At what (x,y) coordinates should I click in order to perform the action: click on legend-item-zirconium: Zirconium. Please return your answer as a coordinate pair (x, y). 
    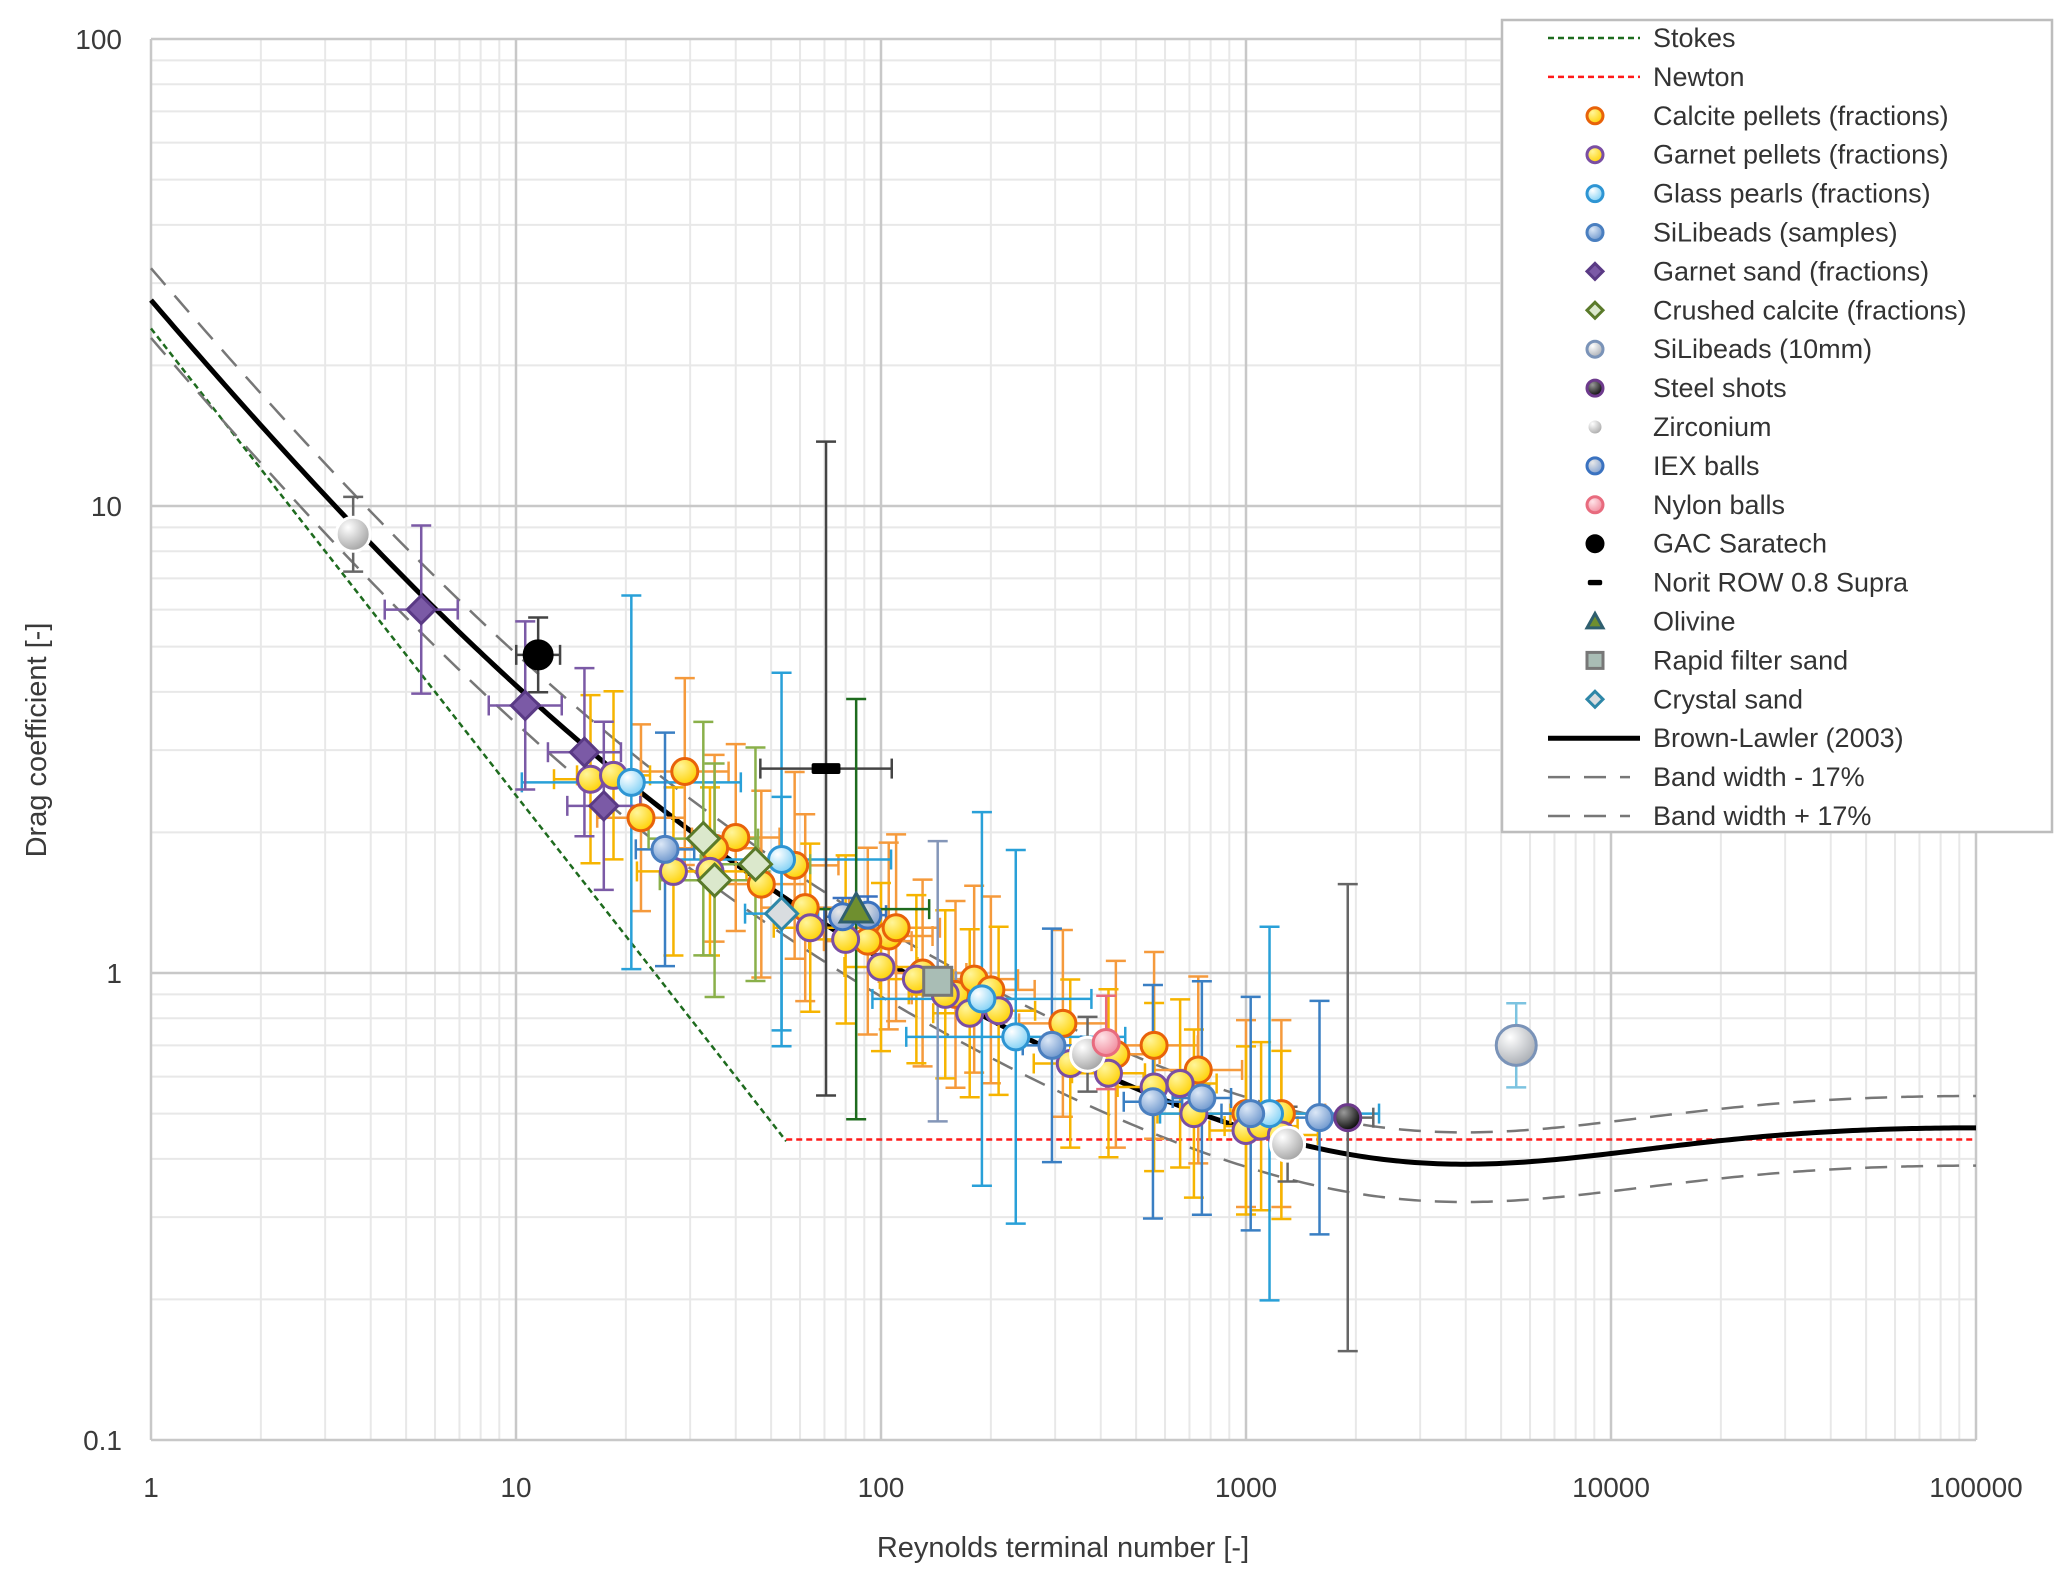
    Looking at the image, I should click on (1678, 427).